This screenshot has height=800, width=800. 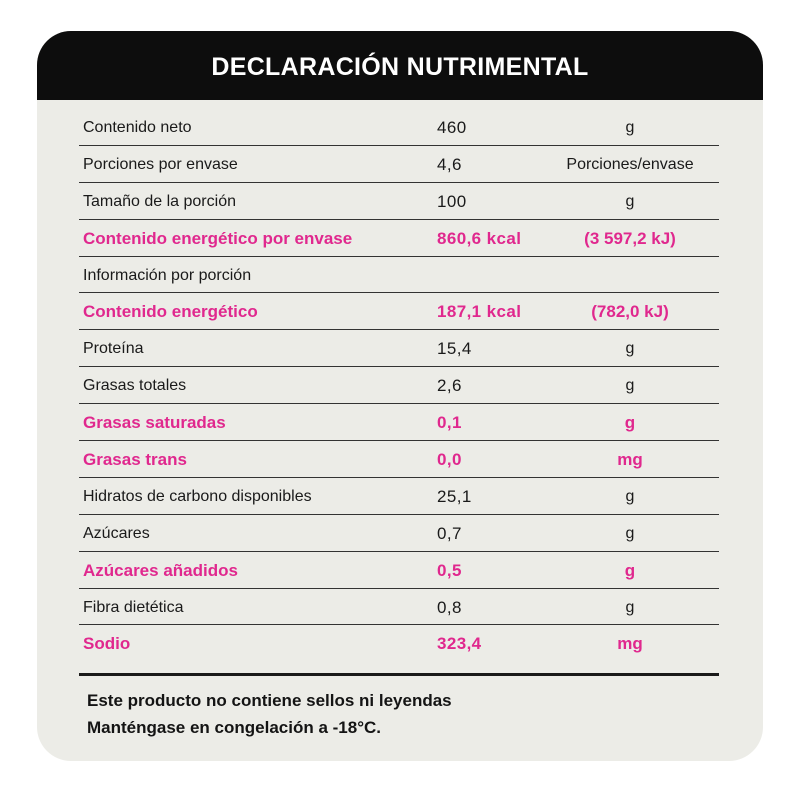 I want to click on row-label: Tamaño de la porción, so click(x=159, y=201).